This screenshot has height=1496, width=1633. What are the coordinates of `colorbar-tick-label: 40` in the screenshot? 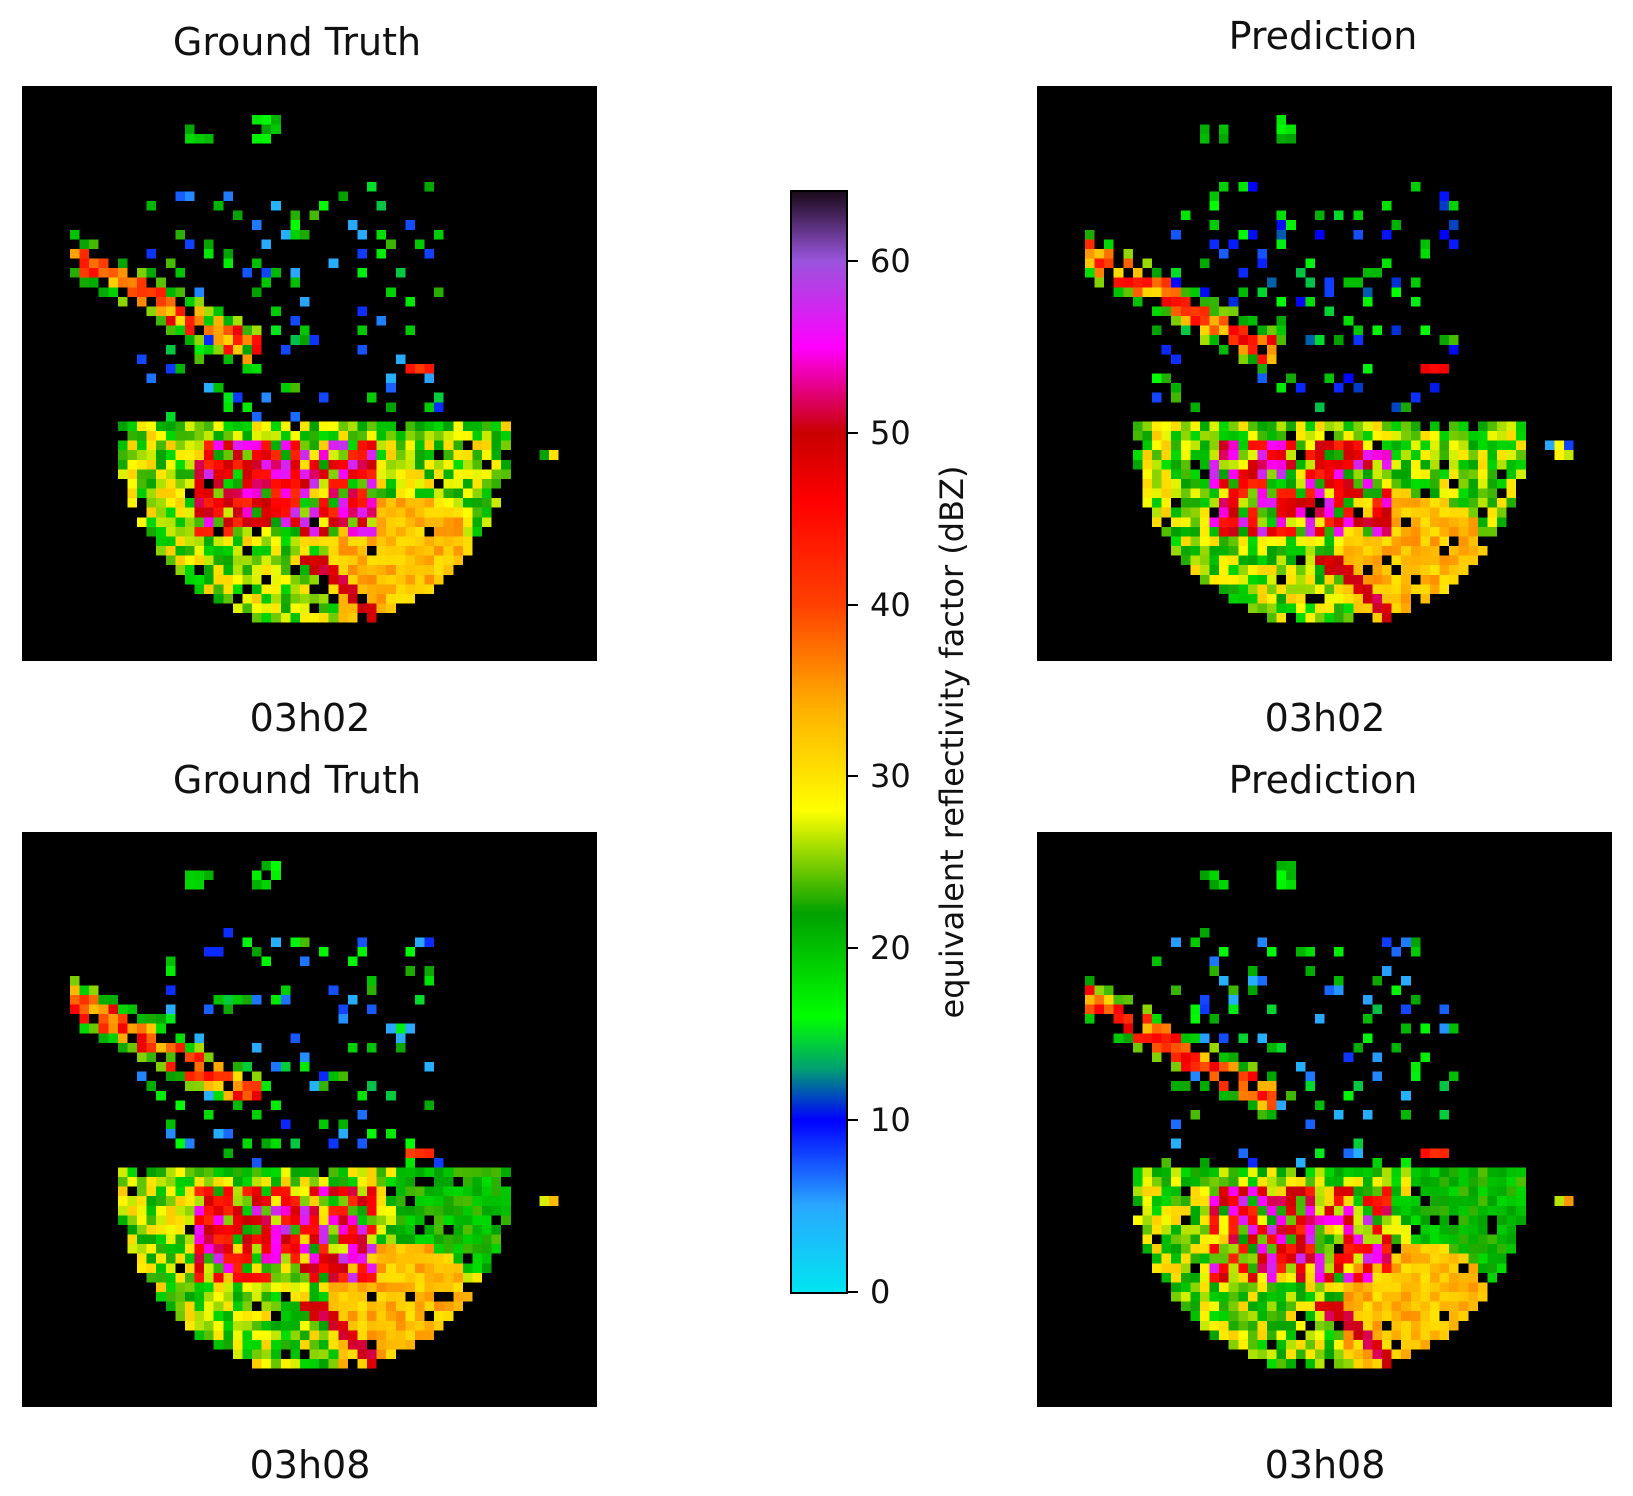 It's located at (890, 604).